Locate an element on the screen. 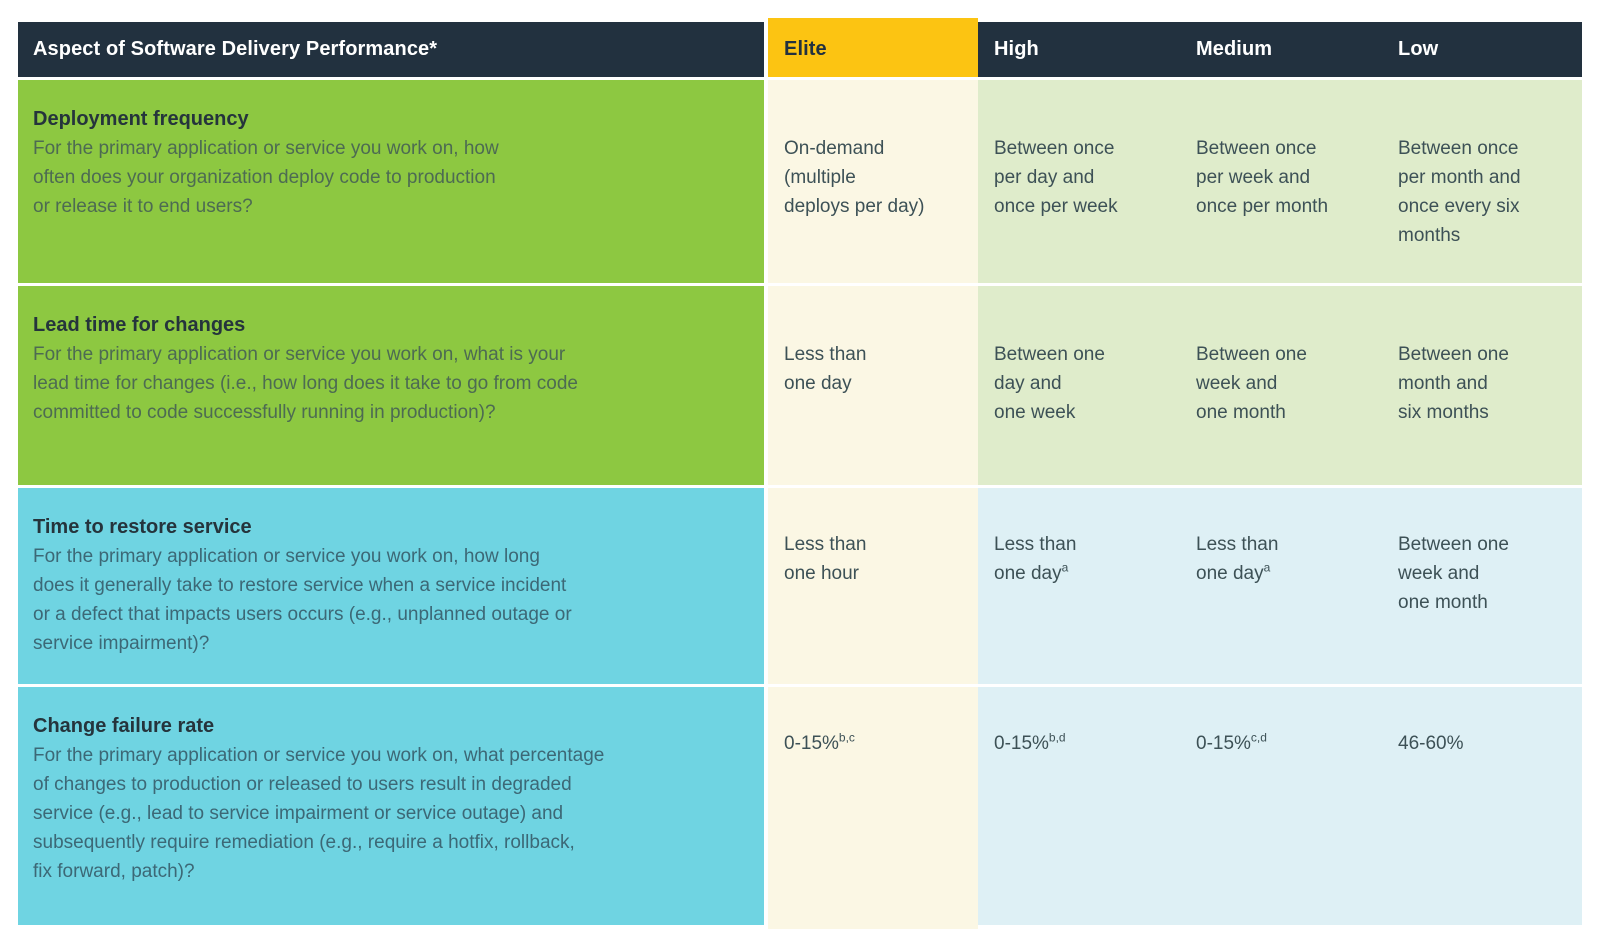 This screenshot has height=943, width=1600. high-value-cell: Between once per day and once per week is located at coordinates (1079, 181).